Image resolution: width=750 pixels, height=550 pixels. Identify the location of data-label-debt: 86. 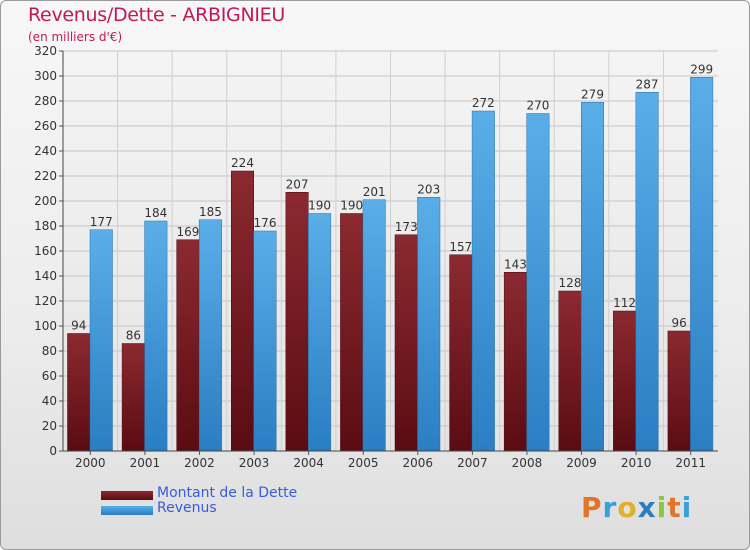
(133, 336).